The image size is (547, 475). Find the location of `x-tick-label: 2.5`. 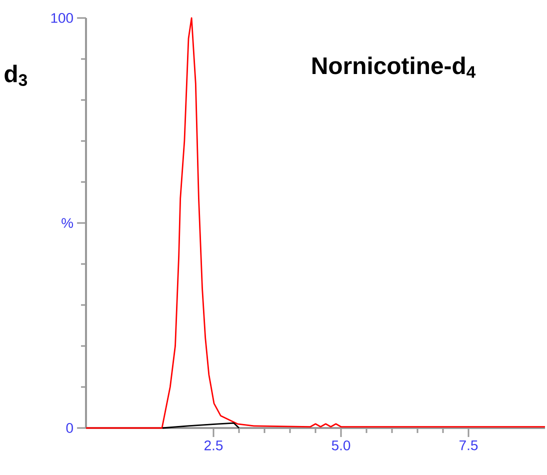

x-tick-label: 2.5 is located at coordinates (213, 445).